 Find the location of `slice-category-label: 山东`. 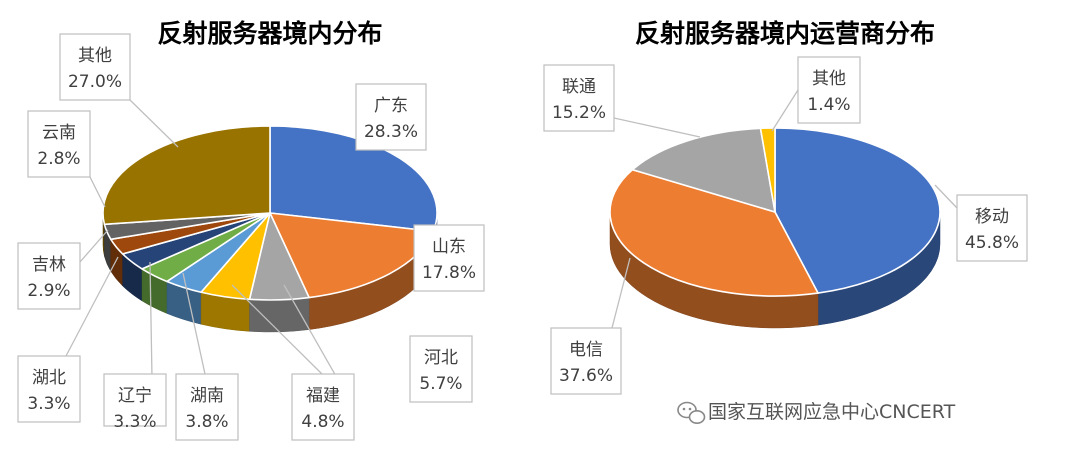

slice-category-label: 山东 is located at coordinates (449, 247).